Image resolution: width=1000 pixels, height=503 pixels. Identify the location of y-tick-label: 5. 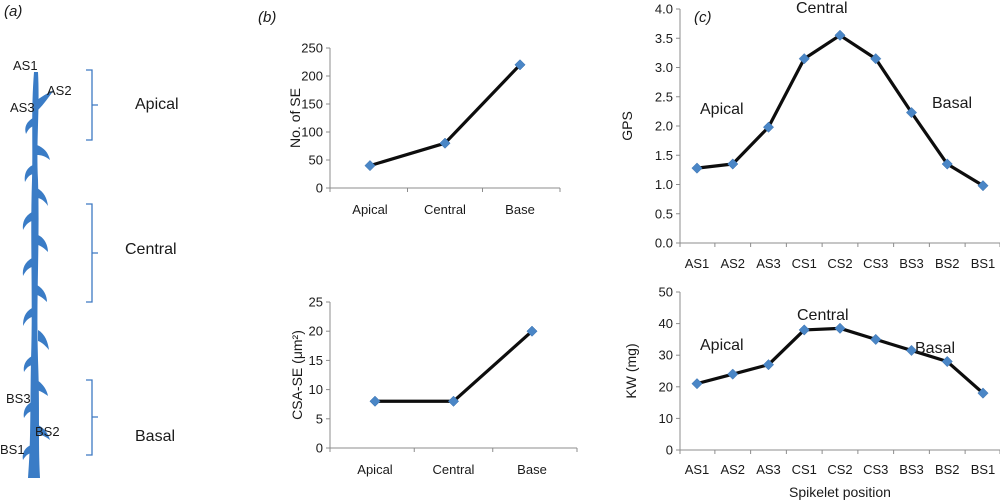
(319, 418).